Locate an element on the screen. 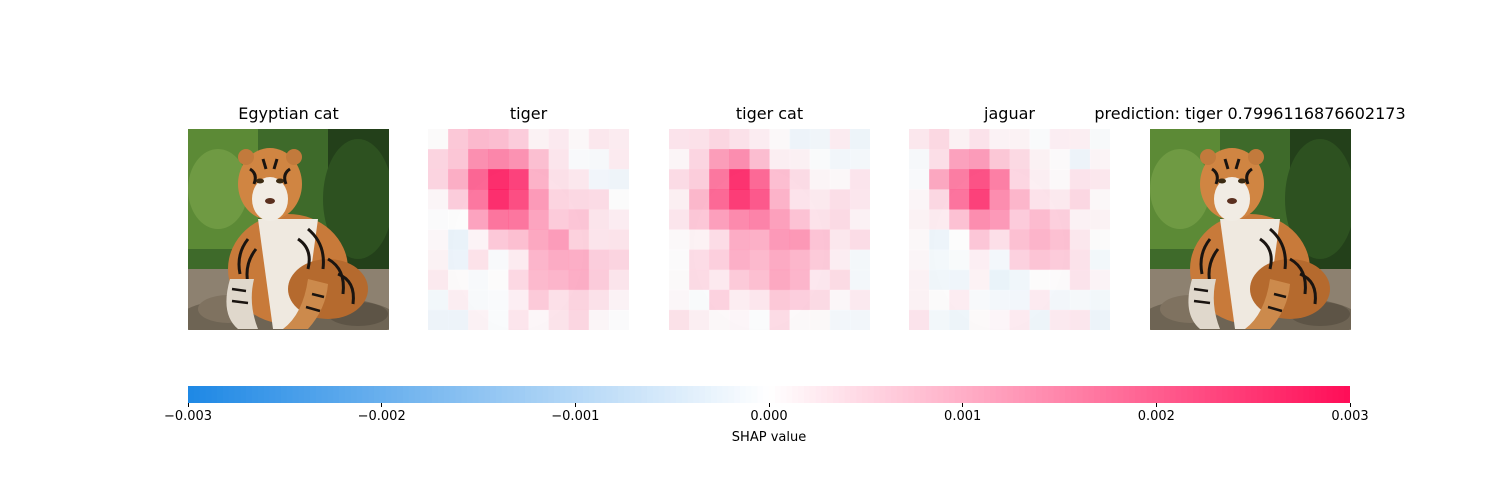  colorbar-tick-label: 0.002 is located at coordinates (1156, 416).